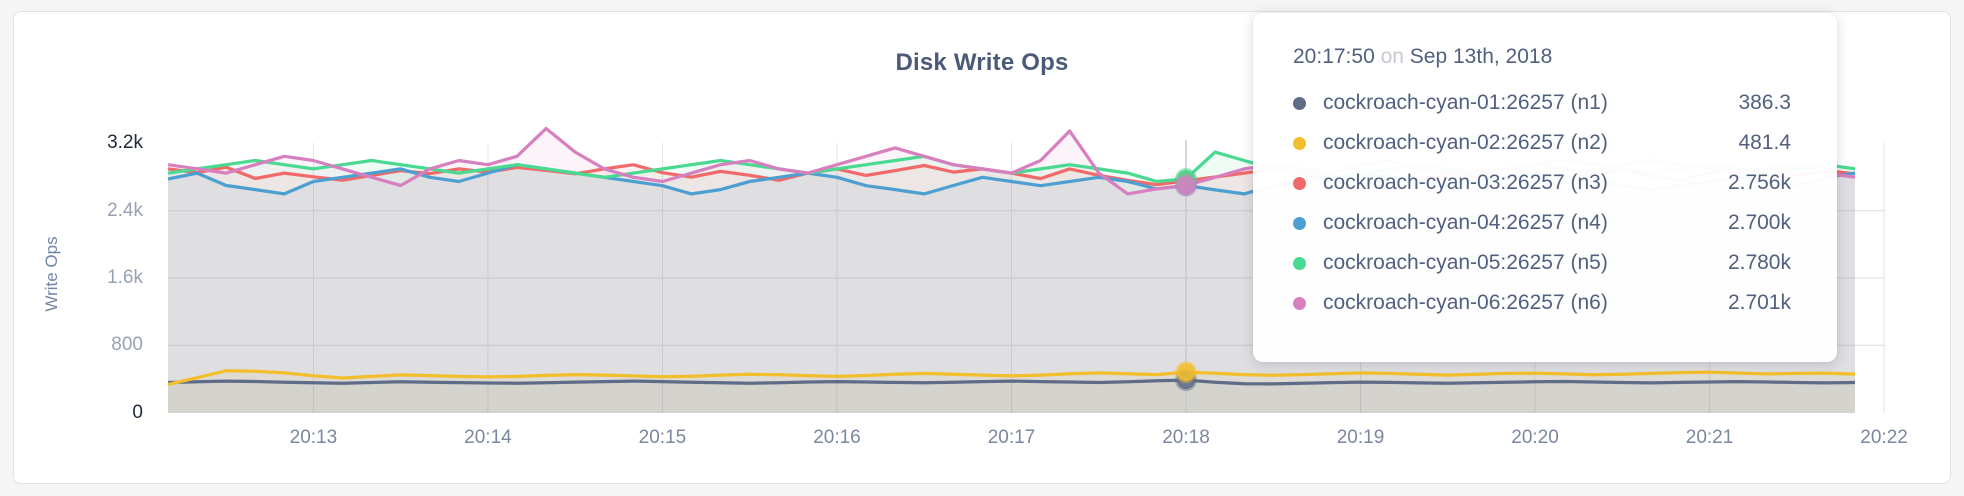 This screenshot has width=1964, height=496. Describe the element at coordinates (137, 412) in the screenshot. I see `y-tick-label-0: 0` at that location.